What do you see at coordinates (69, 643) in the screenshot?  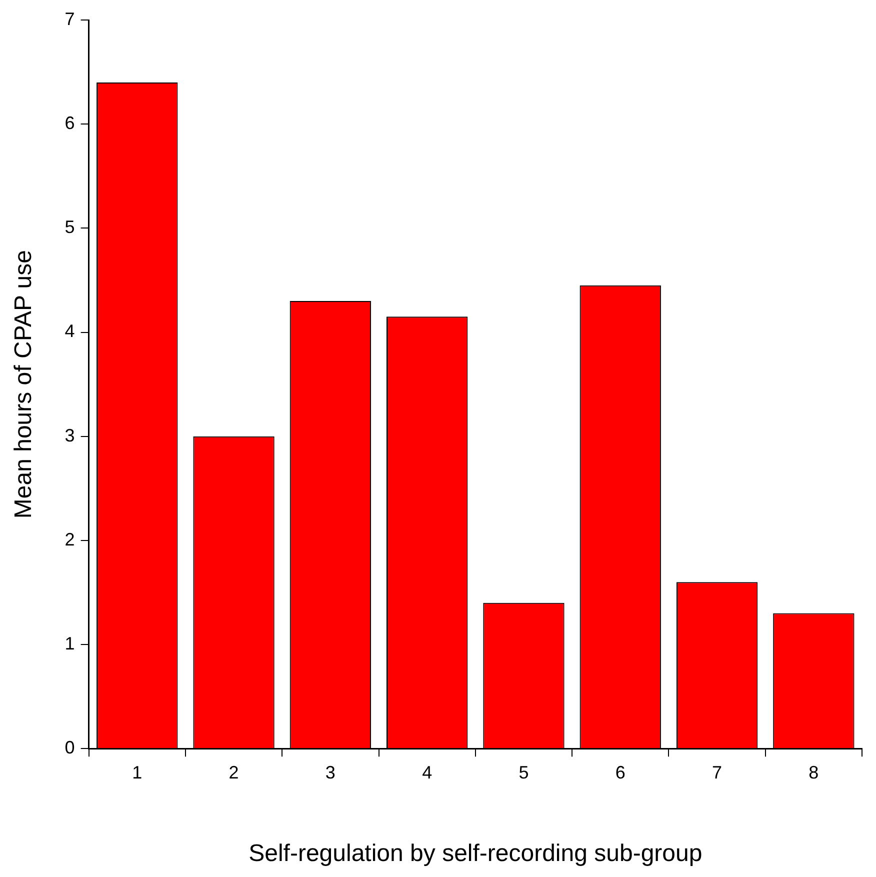 I see `y-tick-label: 1` at bounding box center [69, 643].